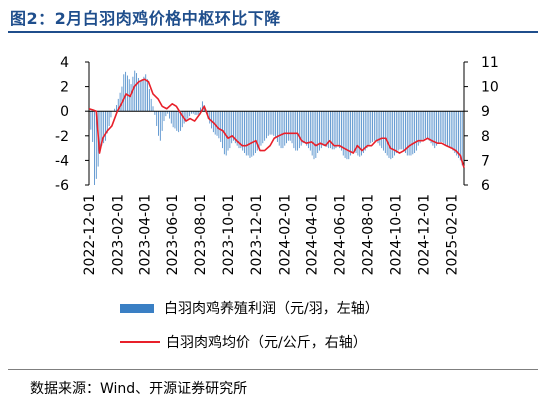 This screenshot has width=546, height=405. Describe the element at coordinates (341, 234) in the screenshot. I see `x-tick-label: 2024-06-01` at that location.